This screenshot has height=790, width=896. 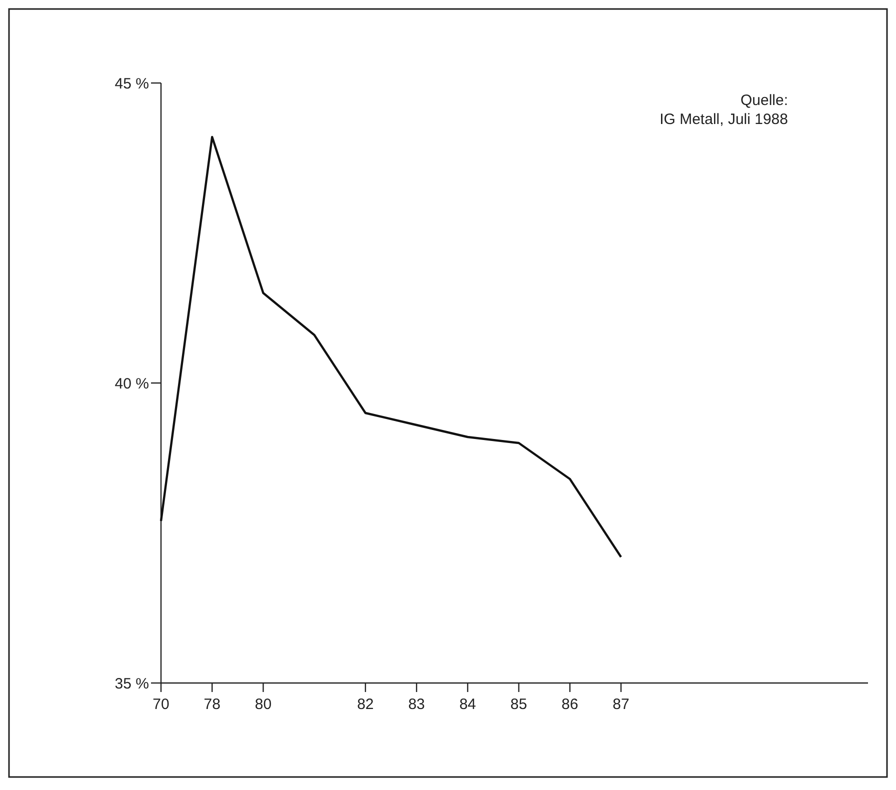 I want to click on x-tick-label: 87, so click(x=621, y=704).